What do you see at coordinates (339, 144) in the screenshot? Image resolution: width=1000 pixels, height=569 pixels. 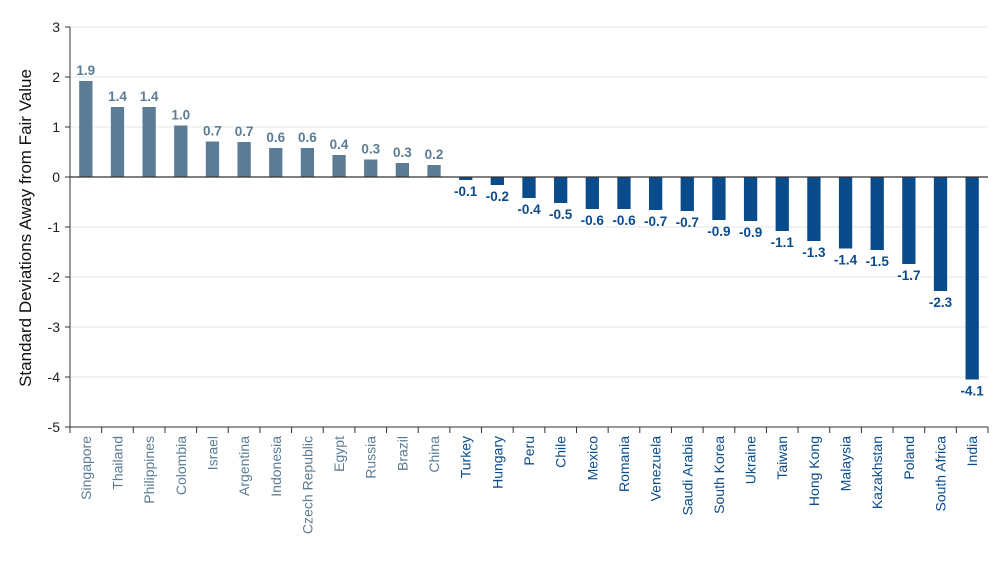 I see `value-label: 0.4` at bounding box center [339, 144].